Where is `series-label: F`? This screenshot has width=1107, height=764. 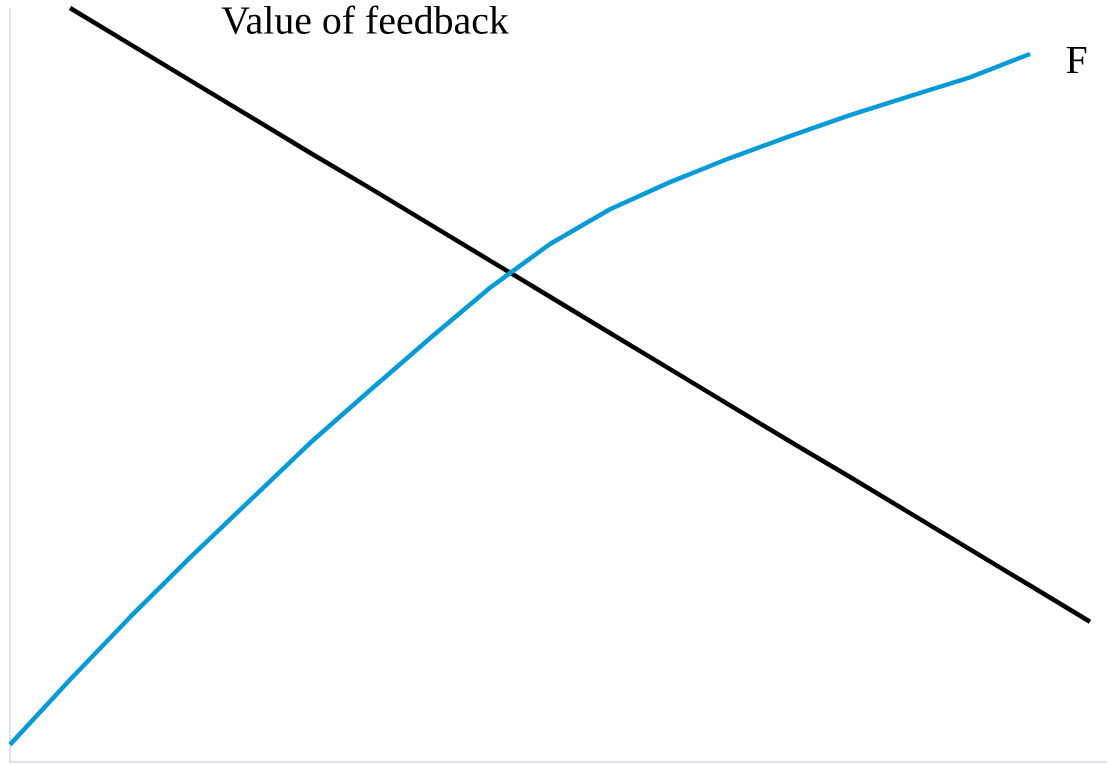
series-label: F is located at coordinates (1076, 60).